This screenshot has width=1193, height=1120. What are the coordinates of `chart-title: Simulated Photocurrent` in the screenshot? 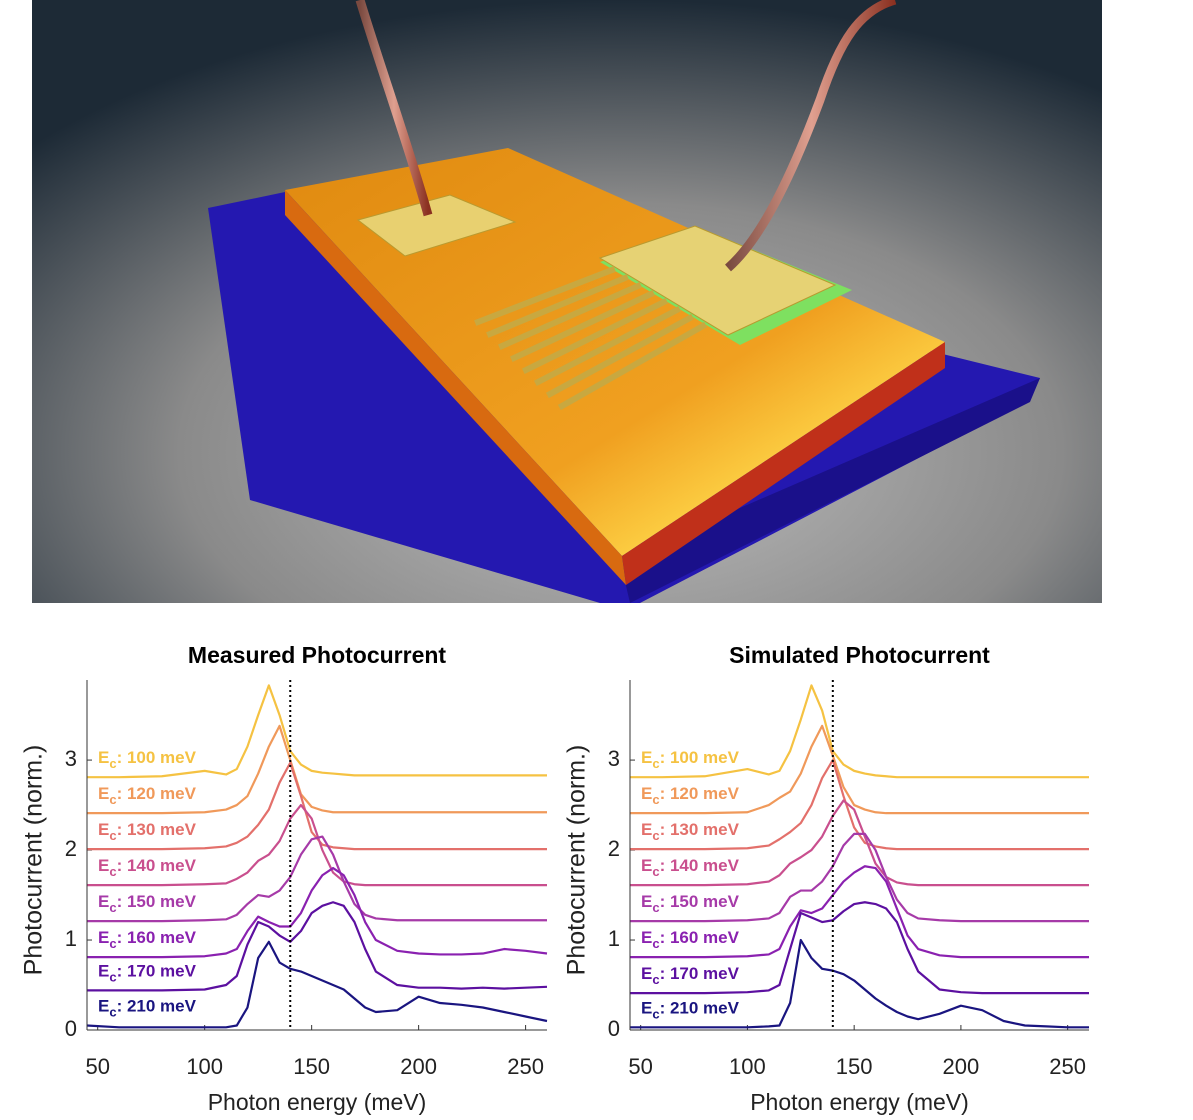 It's located at (859, 655).